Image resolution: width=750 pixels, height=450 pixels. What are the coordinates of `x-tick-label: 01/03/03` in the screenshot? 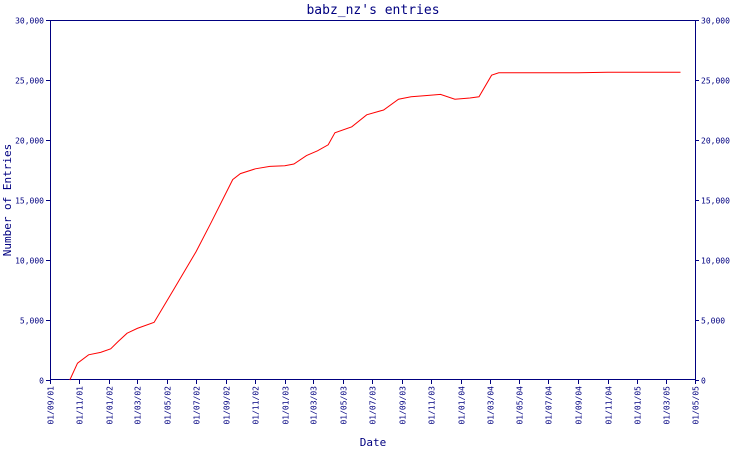 It's located at (314, 405).